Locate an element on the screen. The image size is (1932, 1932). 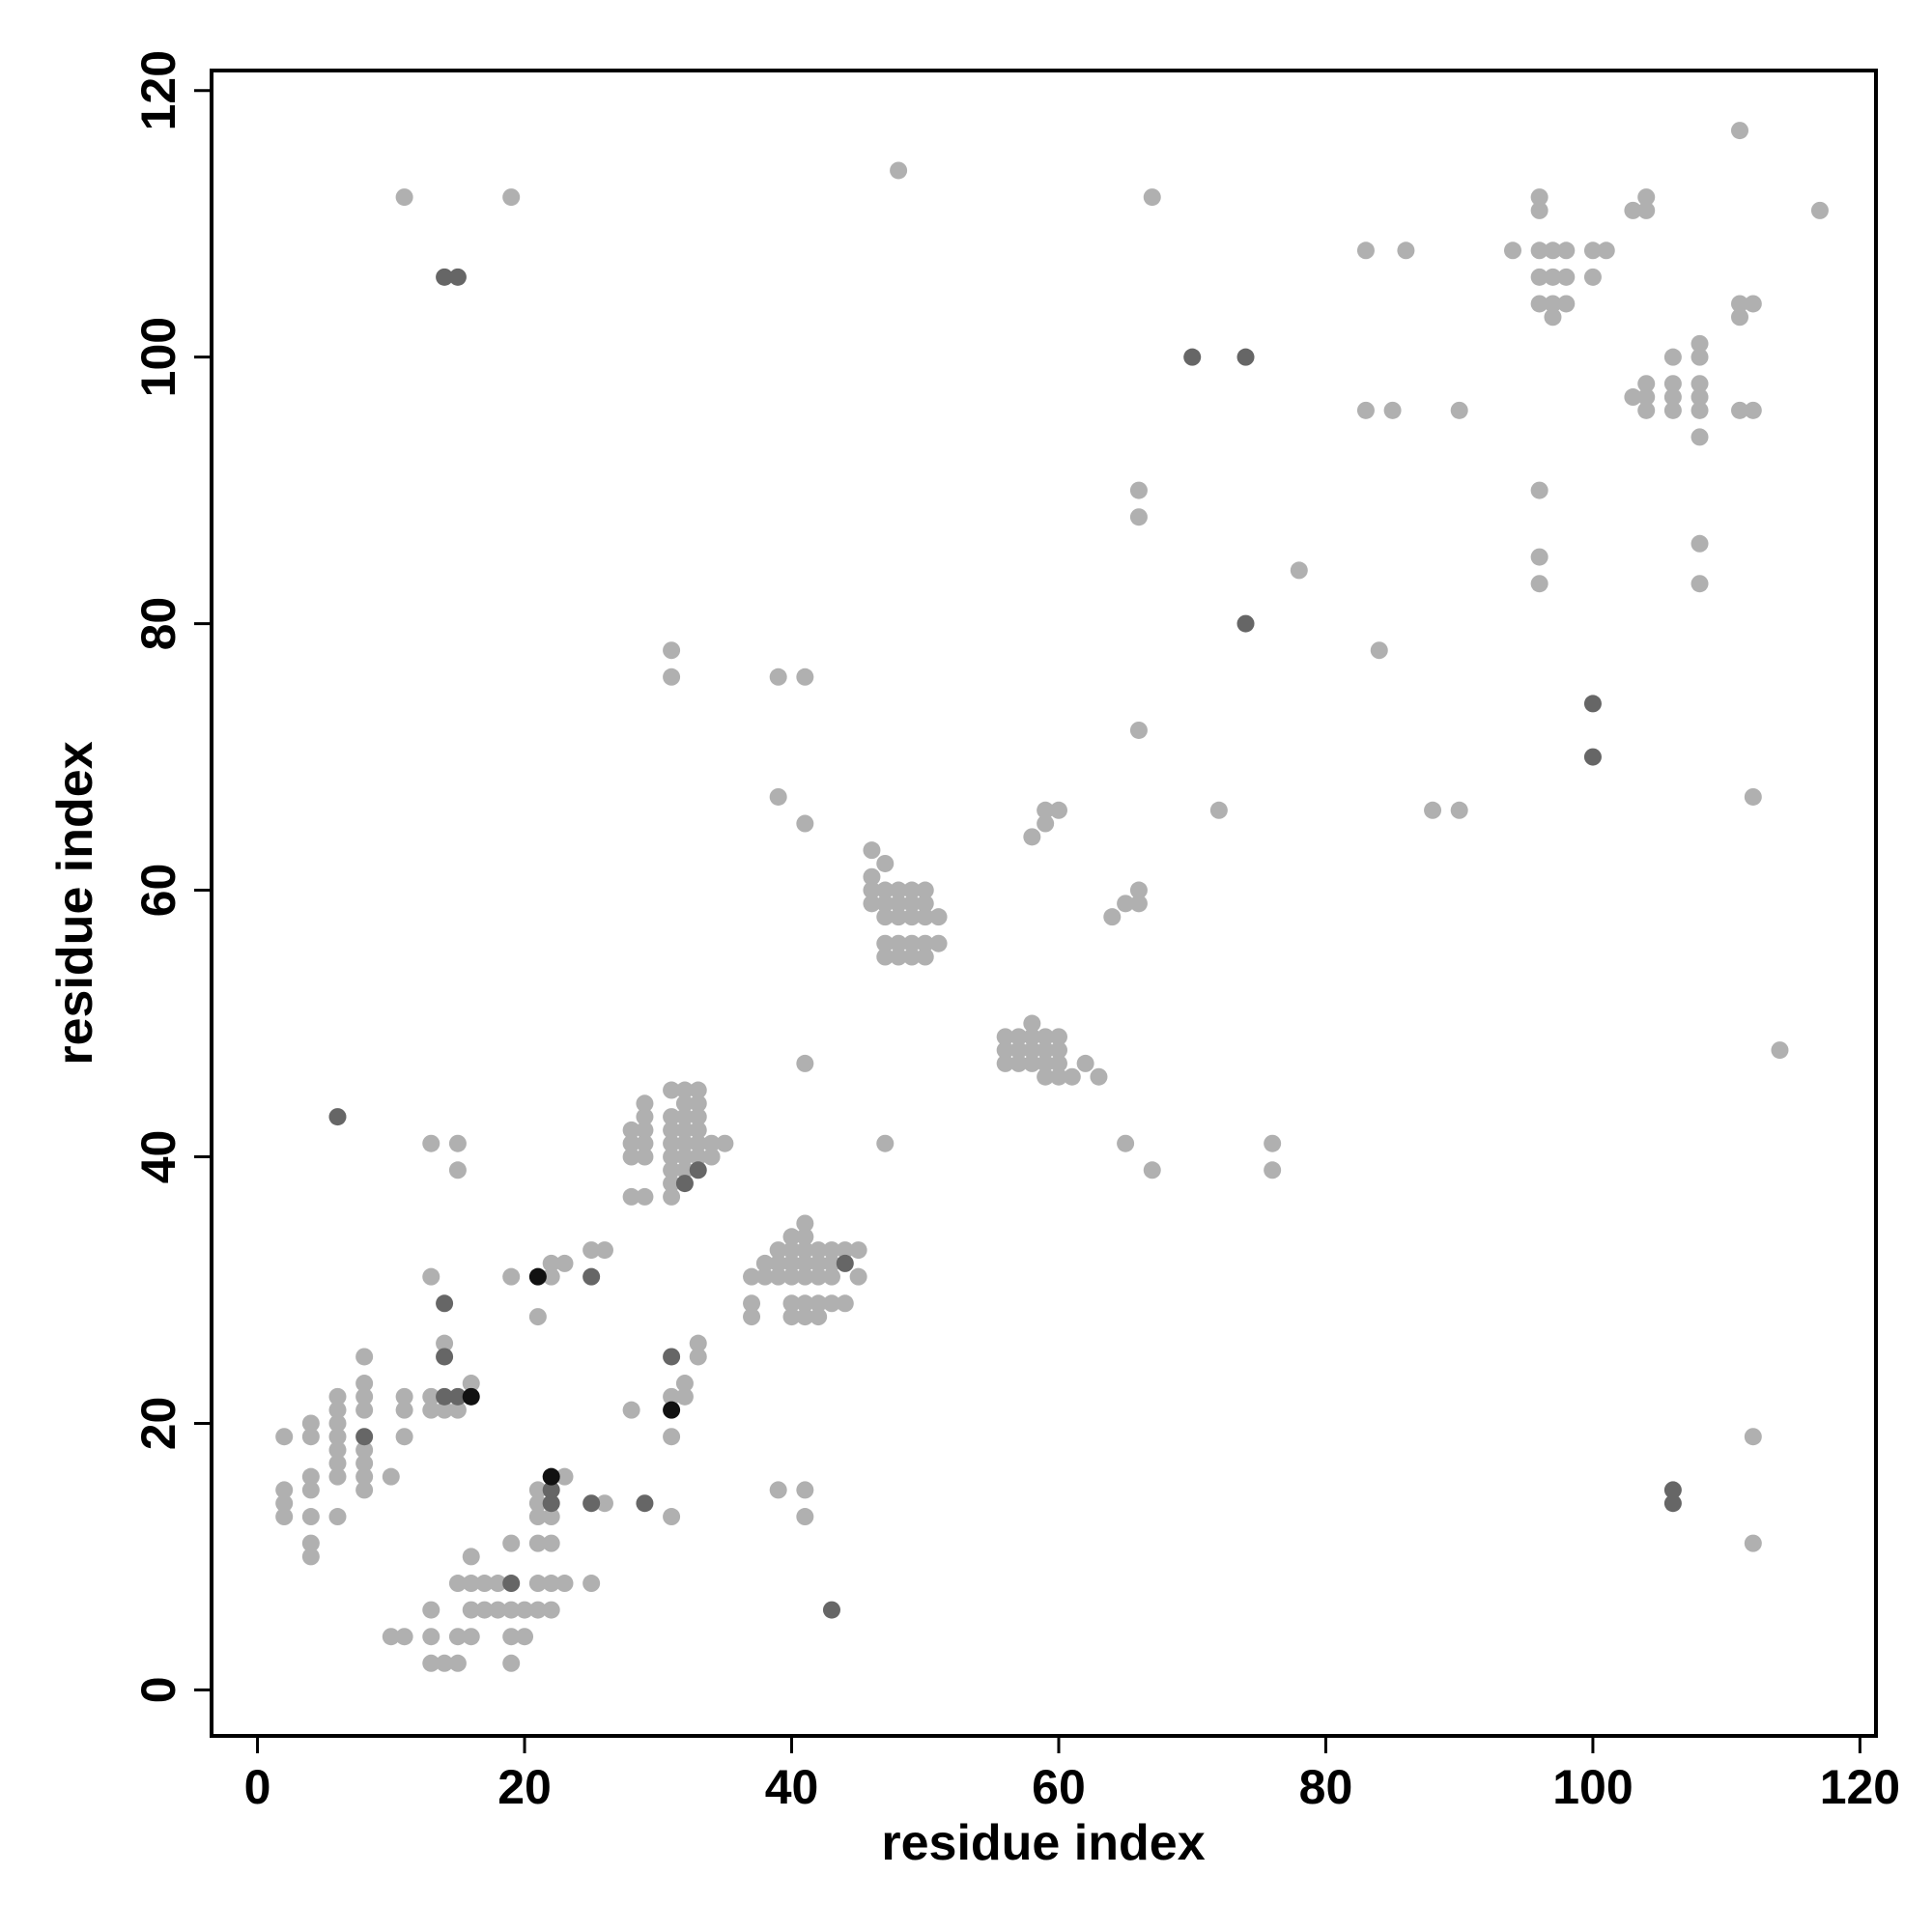
y-axis-label: residue index is located at coordinates (75, 903).